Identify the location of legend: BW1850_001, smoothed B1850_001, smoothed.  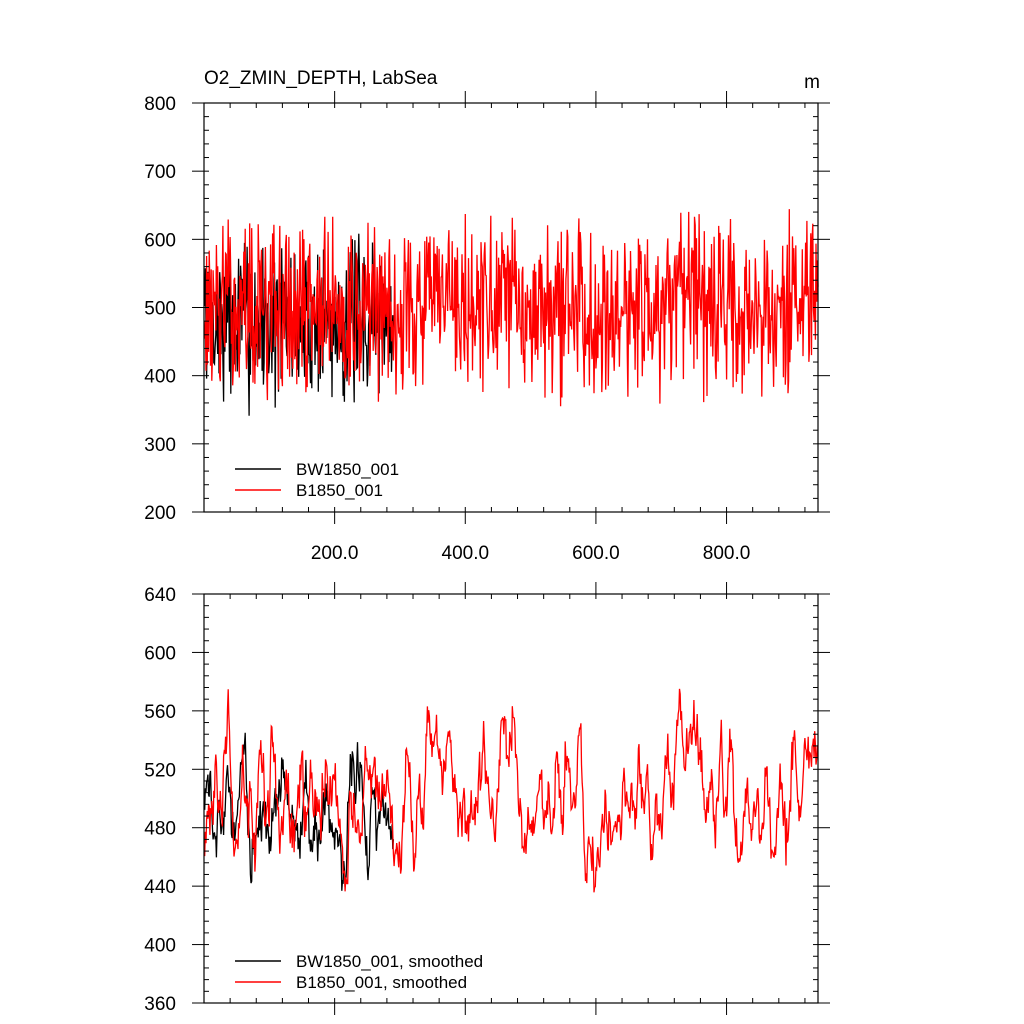
(359, 972).